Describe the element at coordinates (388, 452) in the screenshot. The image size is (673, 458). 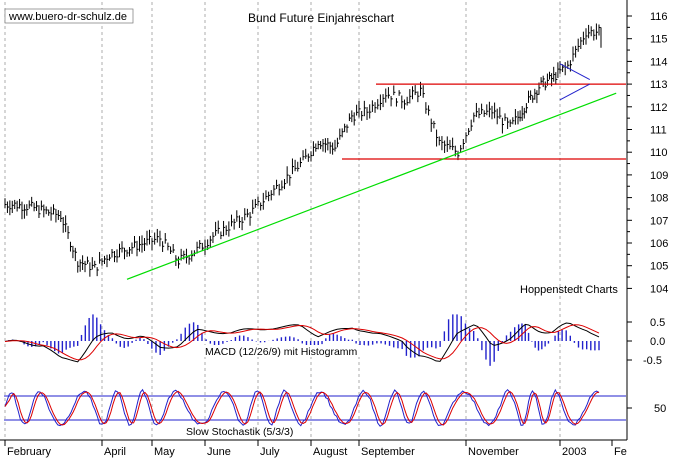
I see `month-label-6: September` at that location.